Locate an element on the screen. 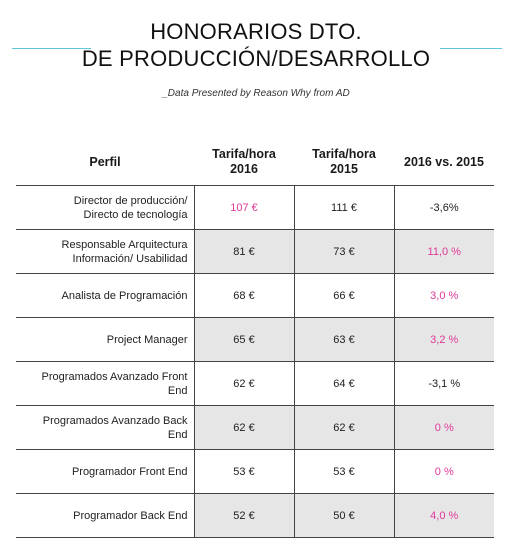  perfil-line1: Programador Back End is located at coordinates (130, 515).